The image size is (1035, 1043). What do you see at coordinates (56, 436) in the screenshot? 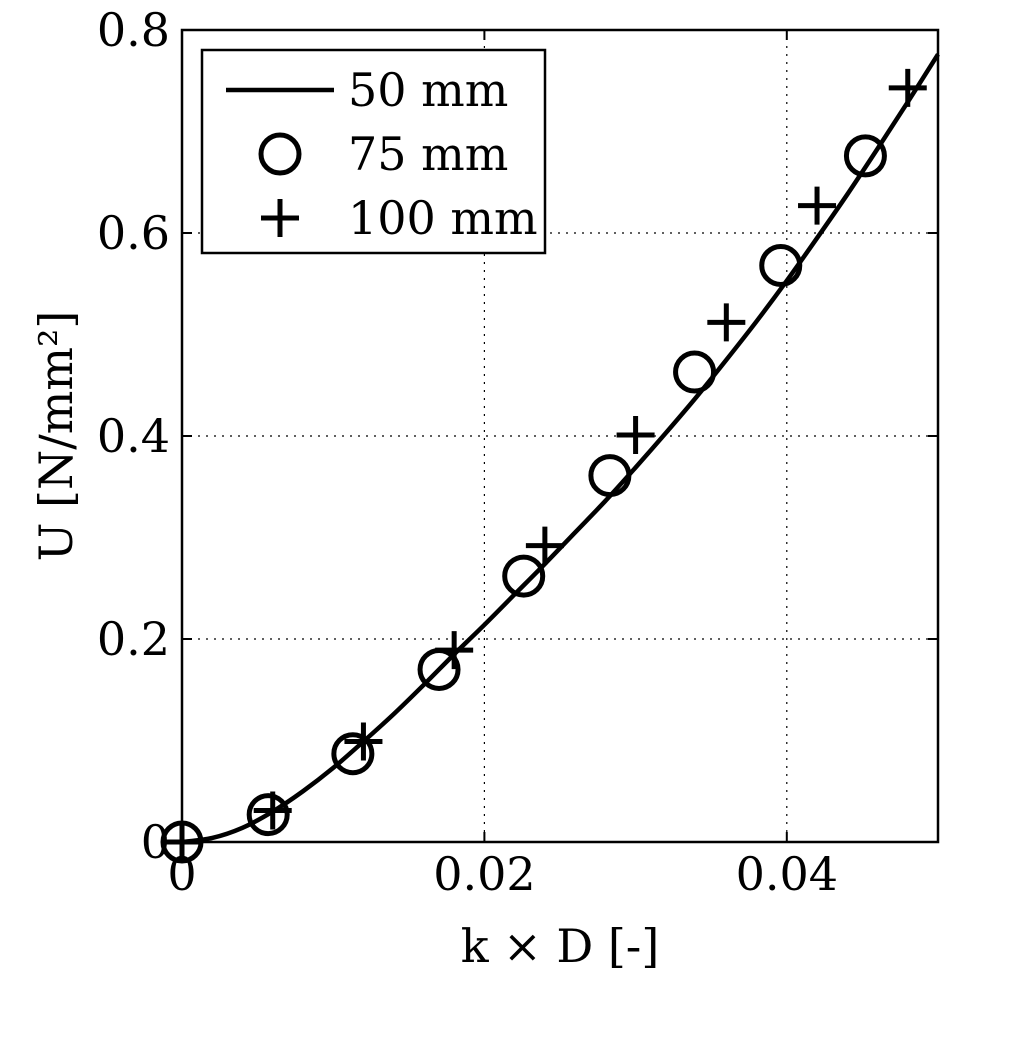
I see `y-axis-label: U [N/mm²]` at bounding box center [56, 436].